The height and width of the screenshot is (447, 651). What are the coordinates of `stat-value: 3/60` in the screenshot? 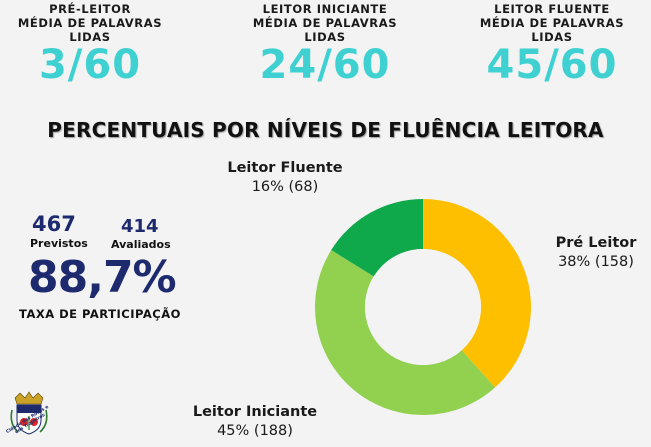 It's located at (90, 65).